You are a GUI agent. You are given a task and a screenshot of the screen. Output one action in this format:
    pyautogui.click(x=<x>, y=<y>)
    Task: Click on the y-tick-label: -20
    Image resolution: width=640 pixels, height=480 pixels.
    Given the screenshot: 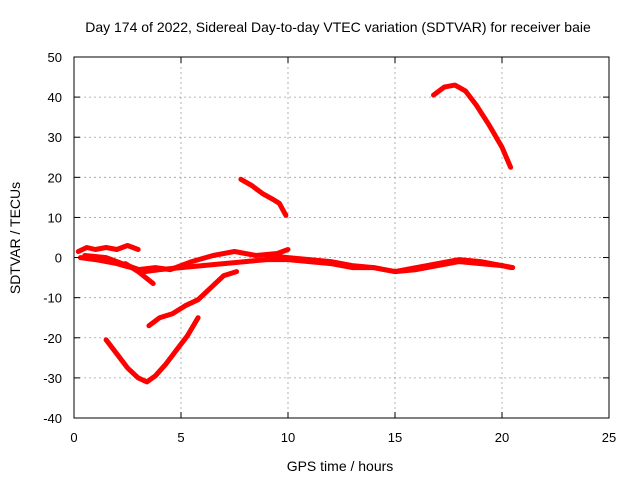 What is the action you would take?
    pyautogui.click(x=52, y=338)
    